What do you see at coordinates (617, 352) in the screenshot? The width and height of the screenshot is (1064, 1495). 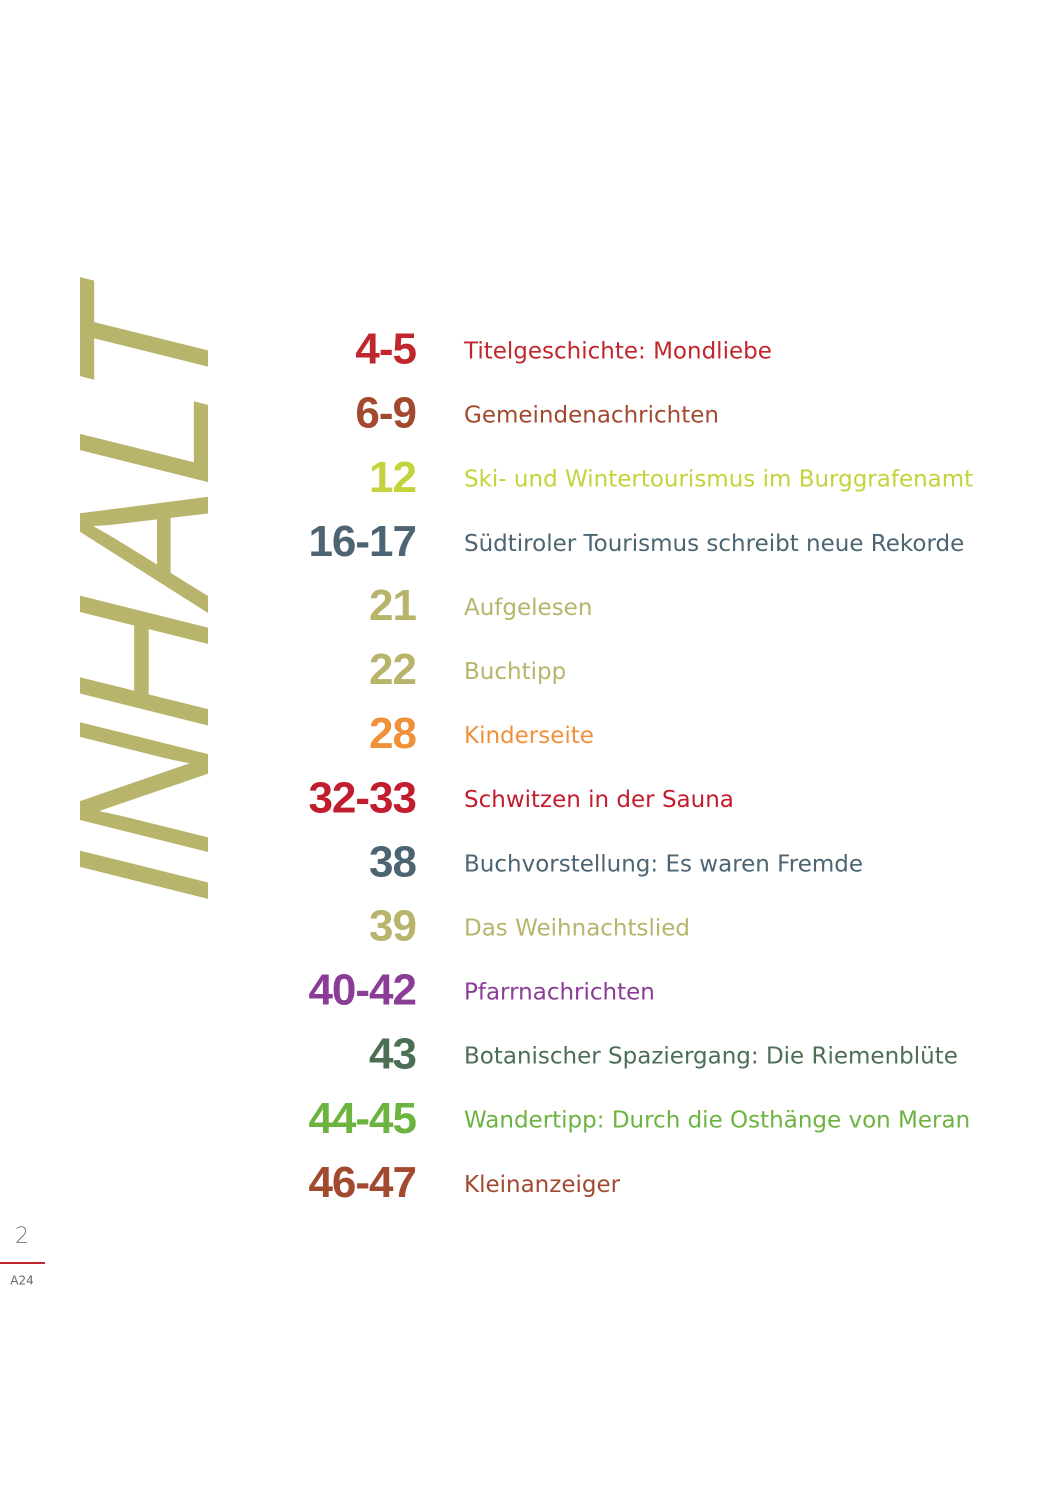 I see `entry-title: Titelgeschichte: Mondliebe` at bounding box center [617, 352].